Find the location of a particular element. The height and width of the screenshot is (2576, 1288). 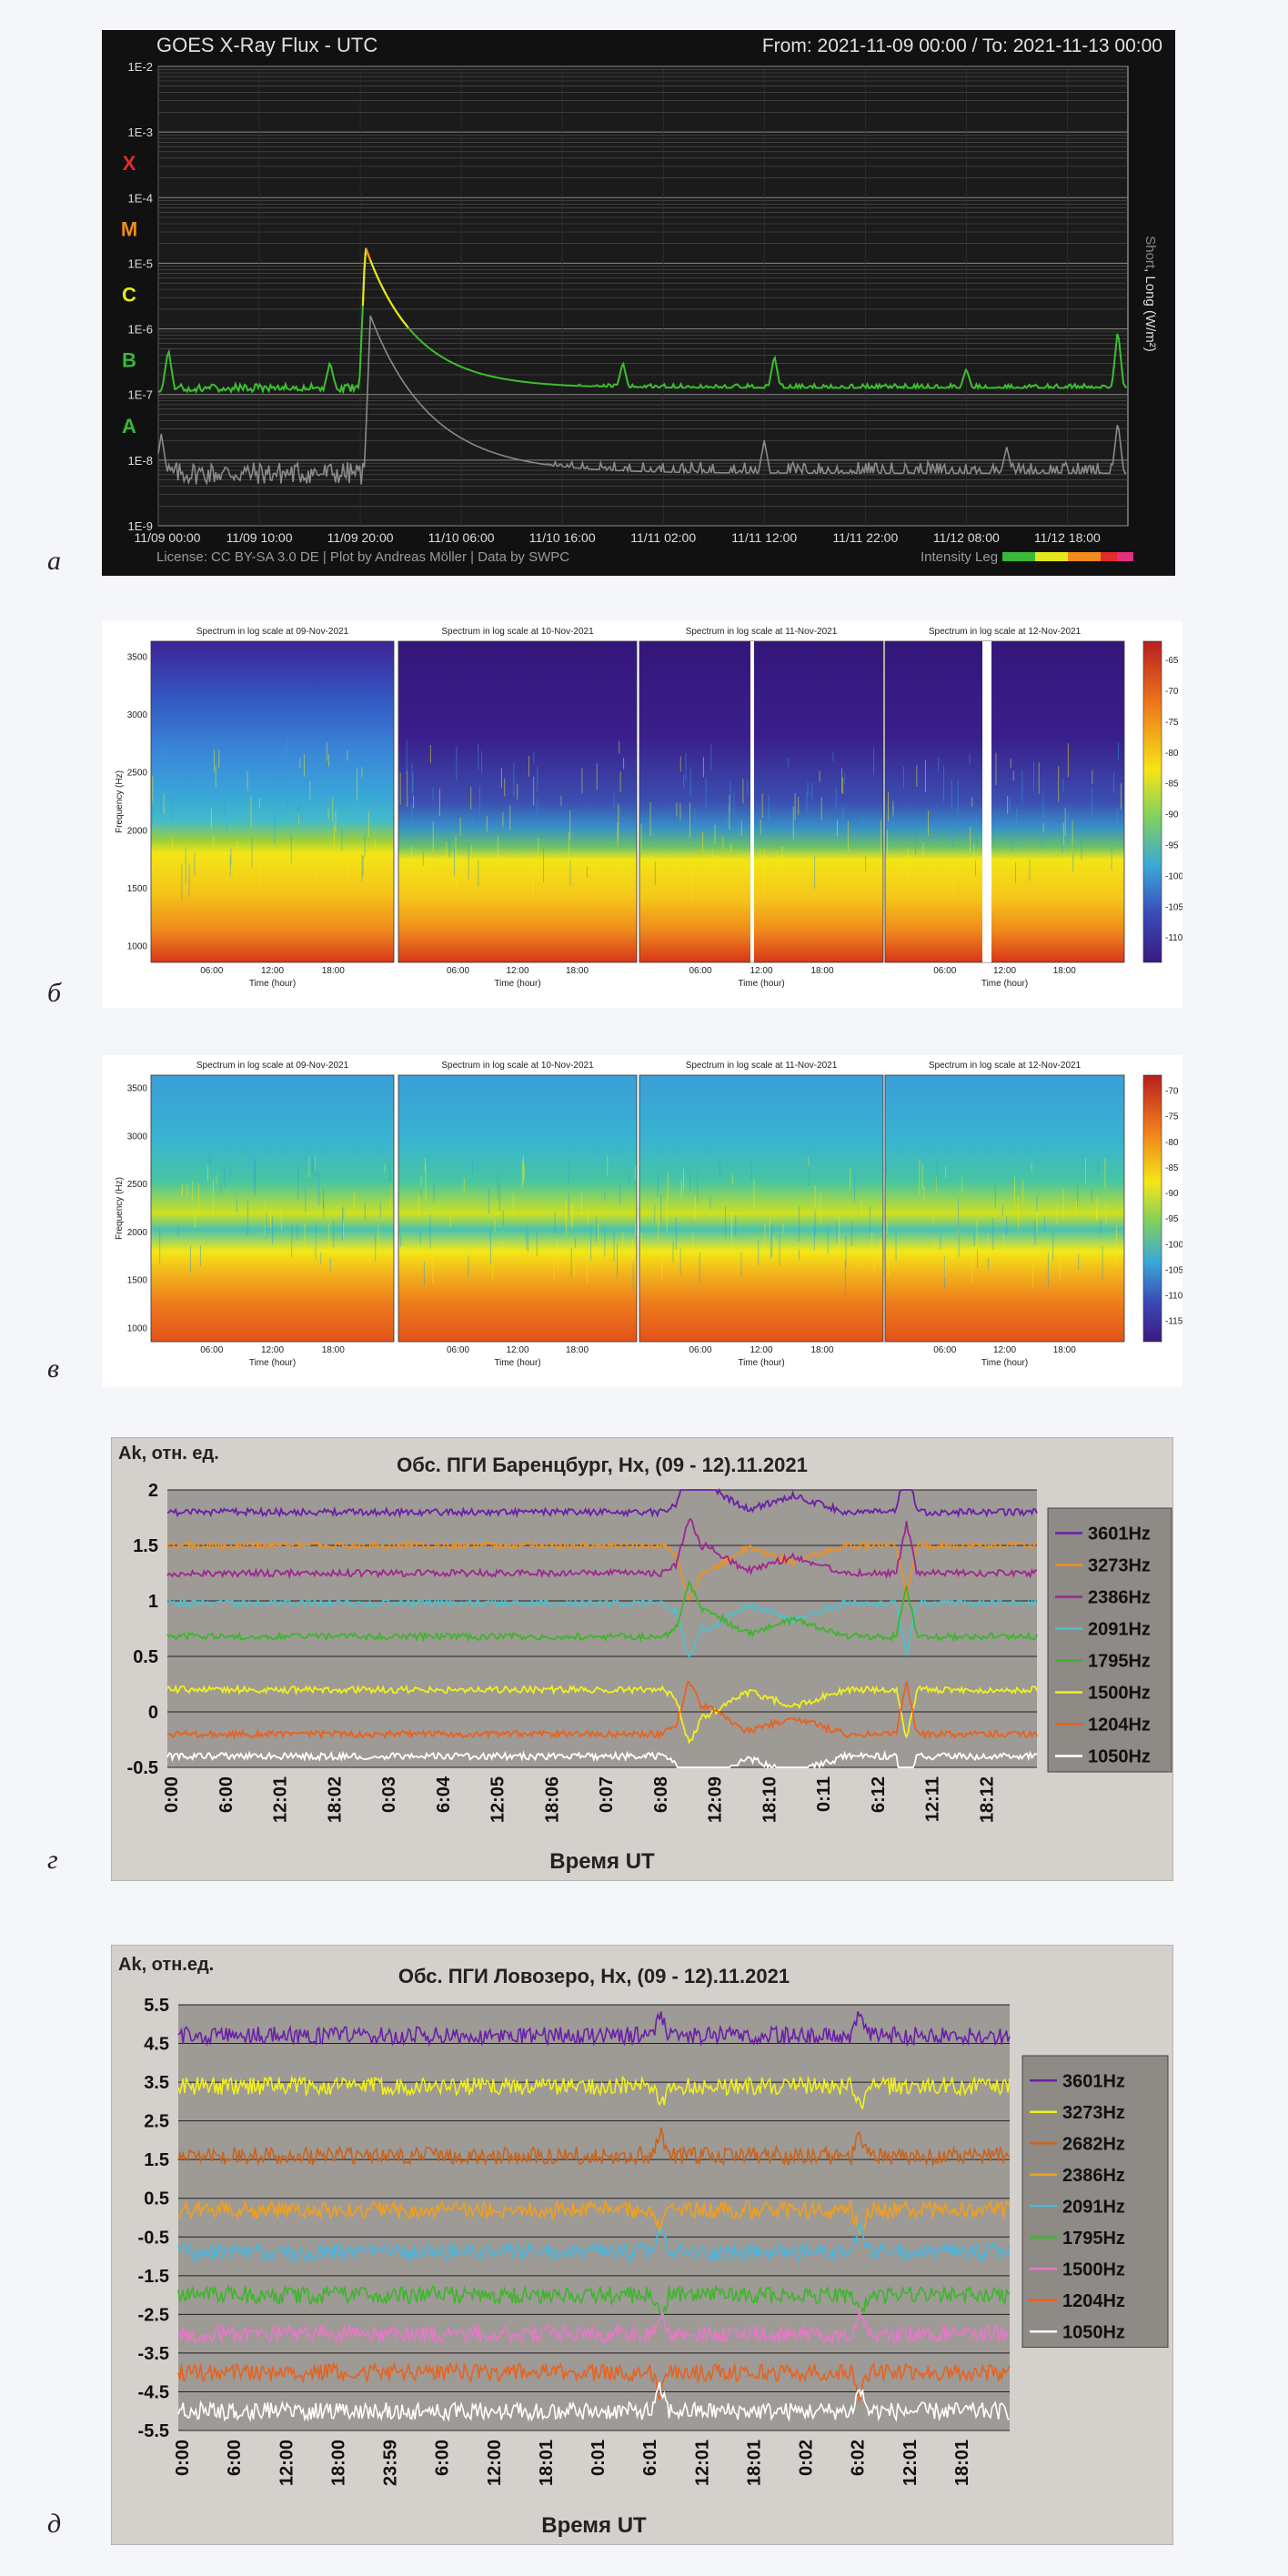

goes-ytick-label: 1E-3 is located at coordinates (140, 132).